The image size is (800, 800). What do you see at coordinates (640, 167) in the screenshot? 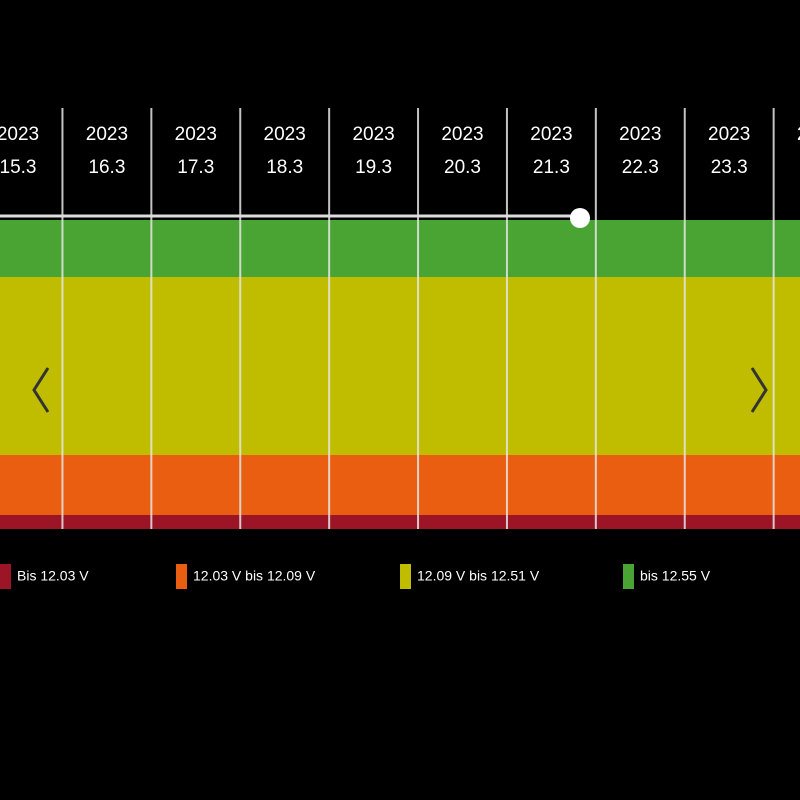
I see `column-date: 22.3` at bounding box center [640, 167].